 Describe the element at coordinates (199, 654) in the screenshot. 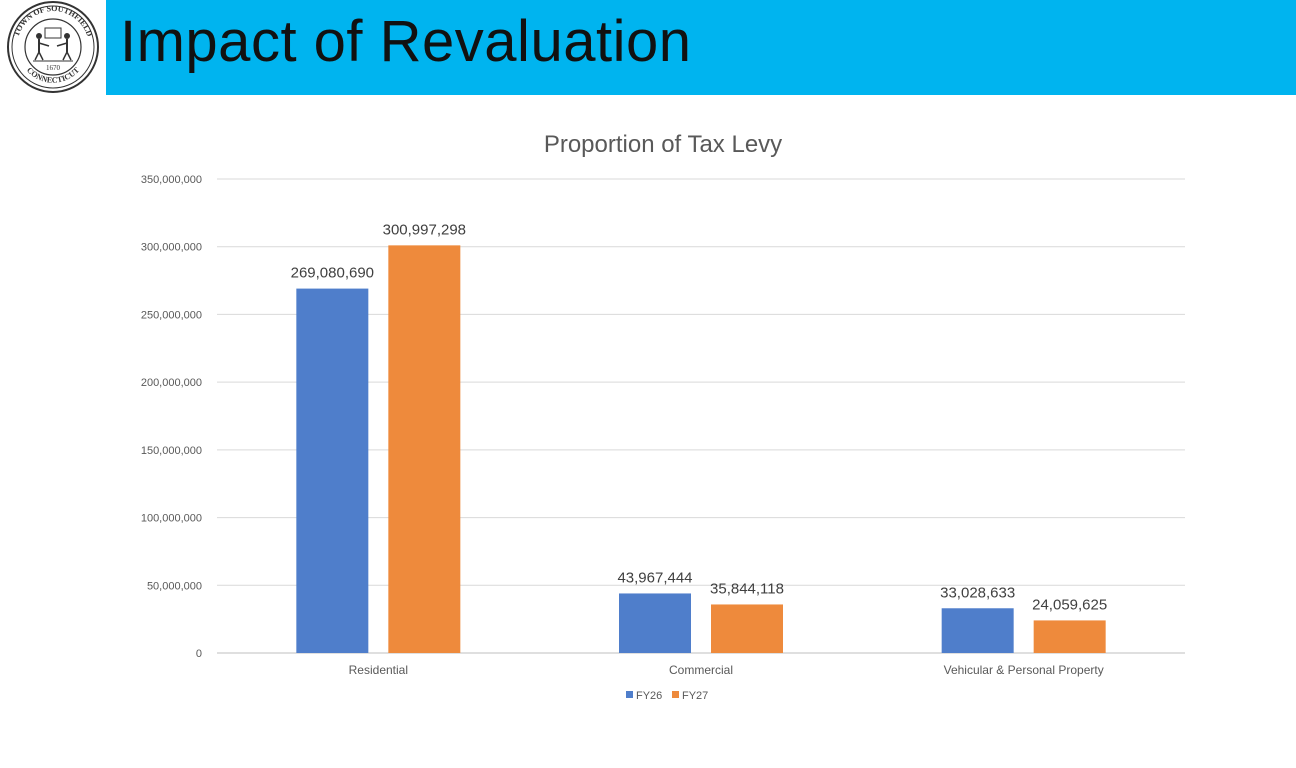

I see `y-tick-label: 0` at that location.